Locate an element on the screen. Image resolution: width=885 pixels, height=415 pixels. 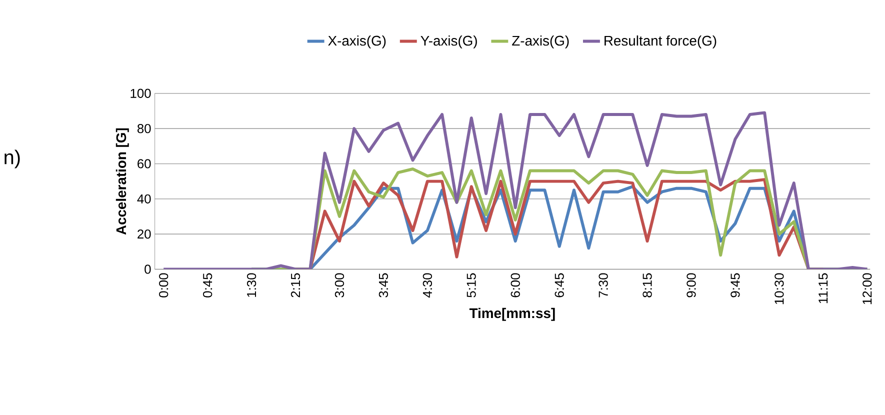
legend-label: X-axis(G) is located at coordinates (357, 41).